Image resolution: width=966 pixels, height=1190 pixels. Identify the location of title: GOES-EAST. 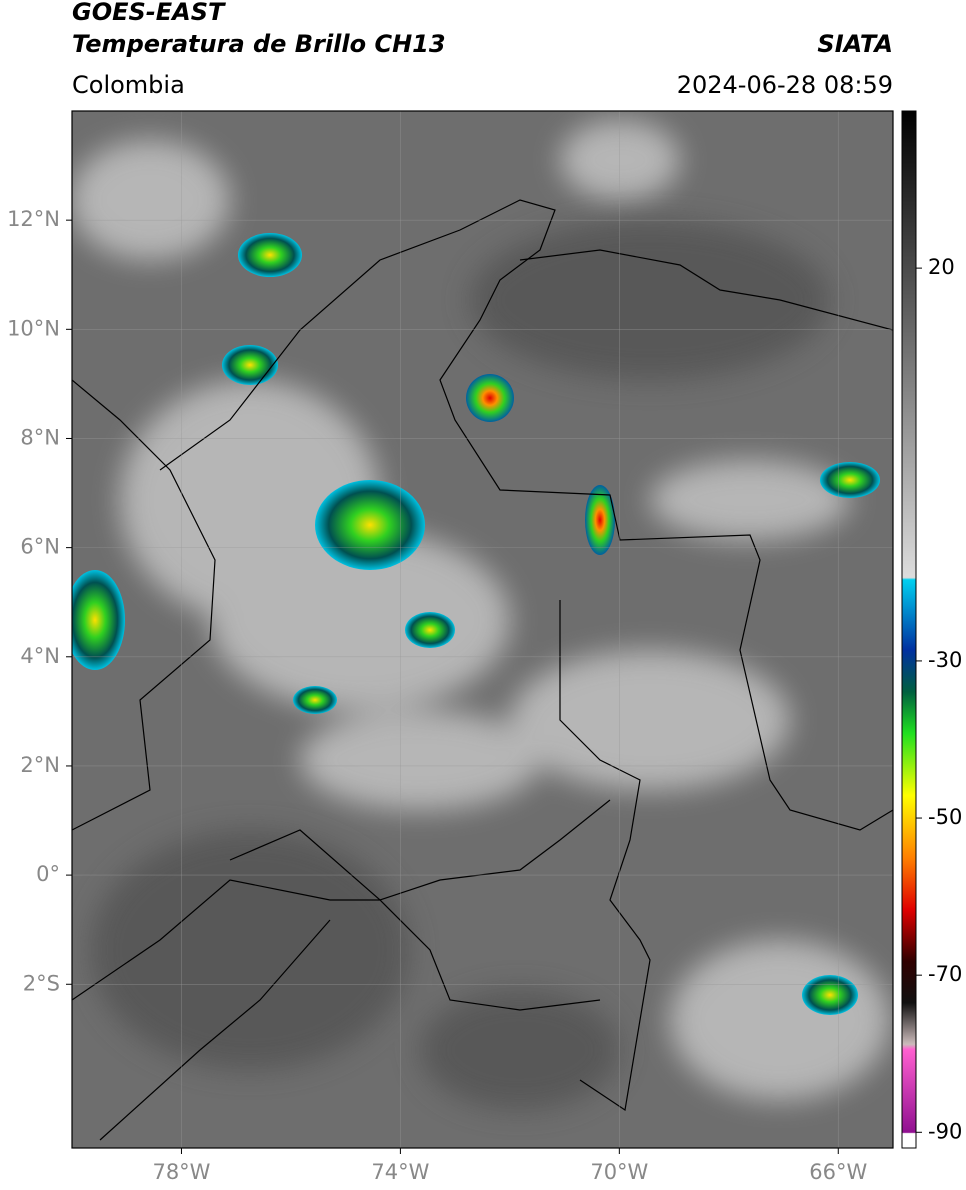
(149, 13).